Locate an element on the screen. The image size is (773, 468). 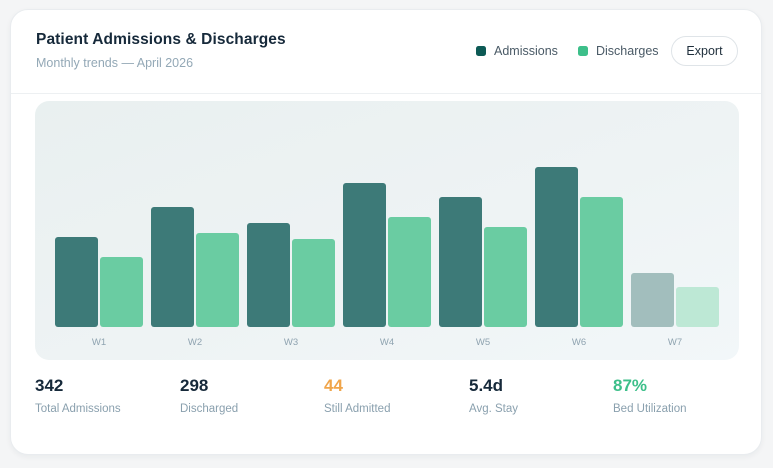
stat-label: Discharged is located at coordinates (209, 409).